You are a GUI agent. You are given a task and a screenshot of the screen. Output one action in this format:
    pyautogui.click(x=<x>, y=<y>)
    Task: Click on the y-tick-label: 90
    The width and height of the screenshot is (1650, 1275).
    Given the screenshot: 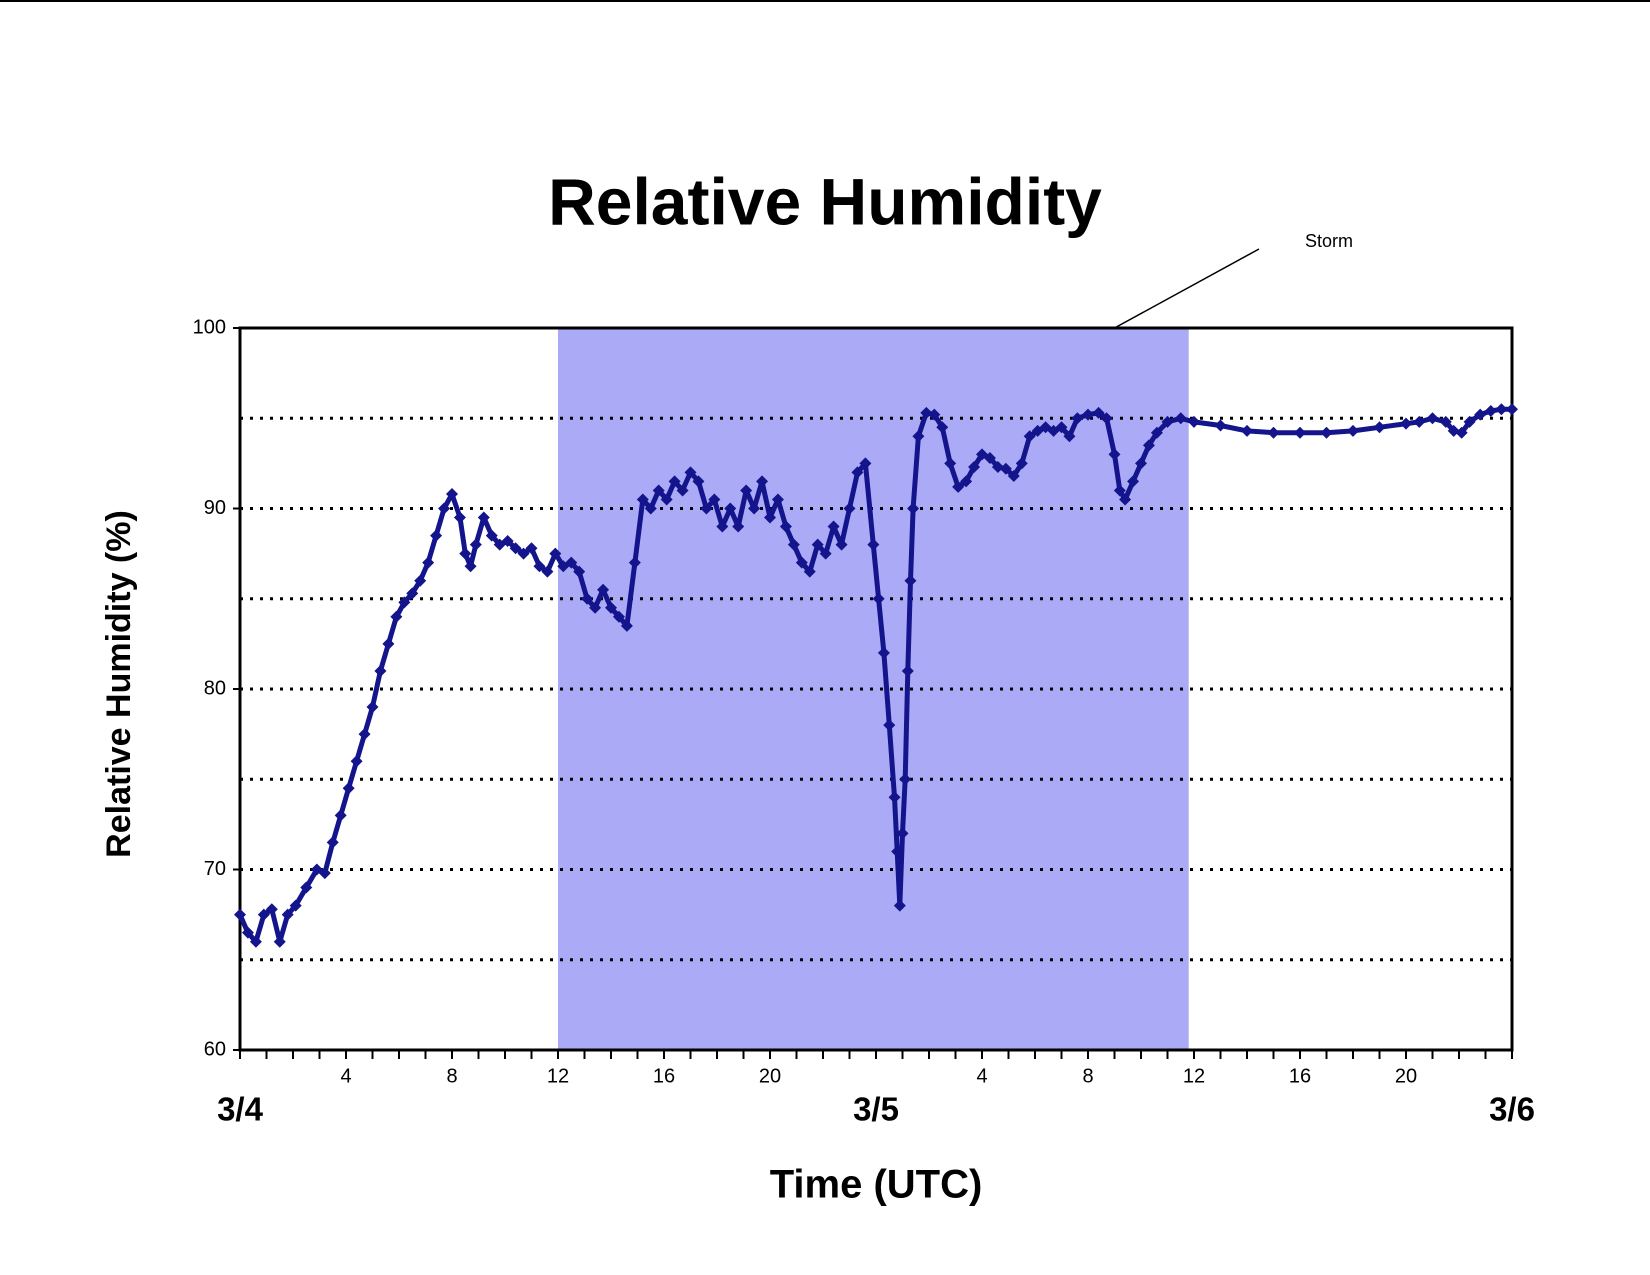 What is the action you would take?
    pyautogui.click(x=215, y=508)
    